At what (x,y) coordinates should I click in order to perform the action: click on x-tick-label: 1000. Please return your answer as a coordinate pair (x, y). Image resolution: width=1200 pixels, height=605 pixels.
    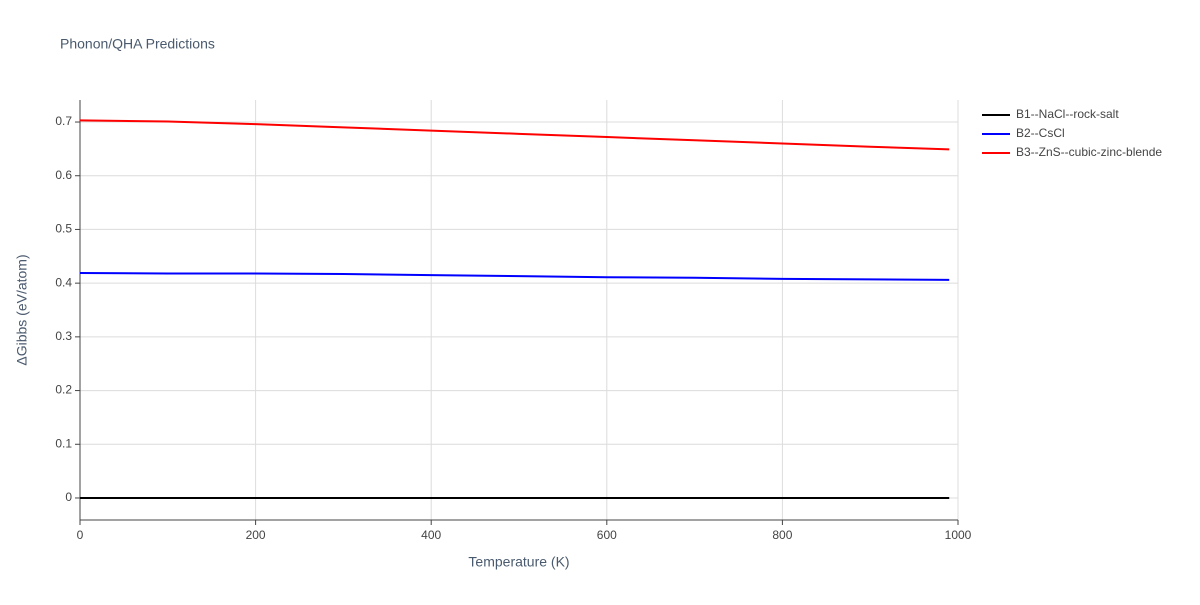
    Looking at the image, I should click on (958, 535).